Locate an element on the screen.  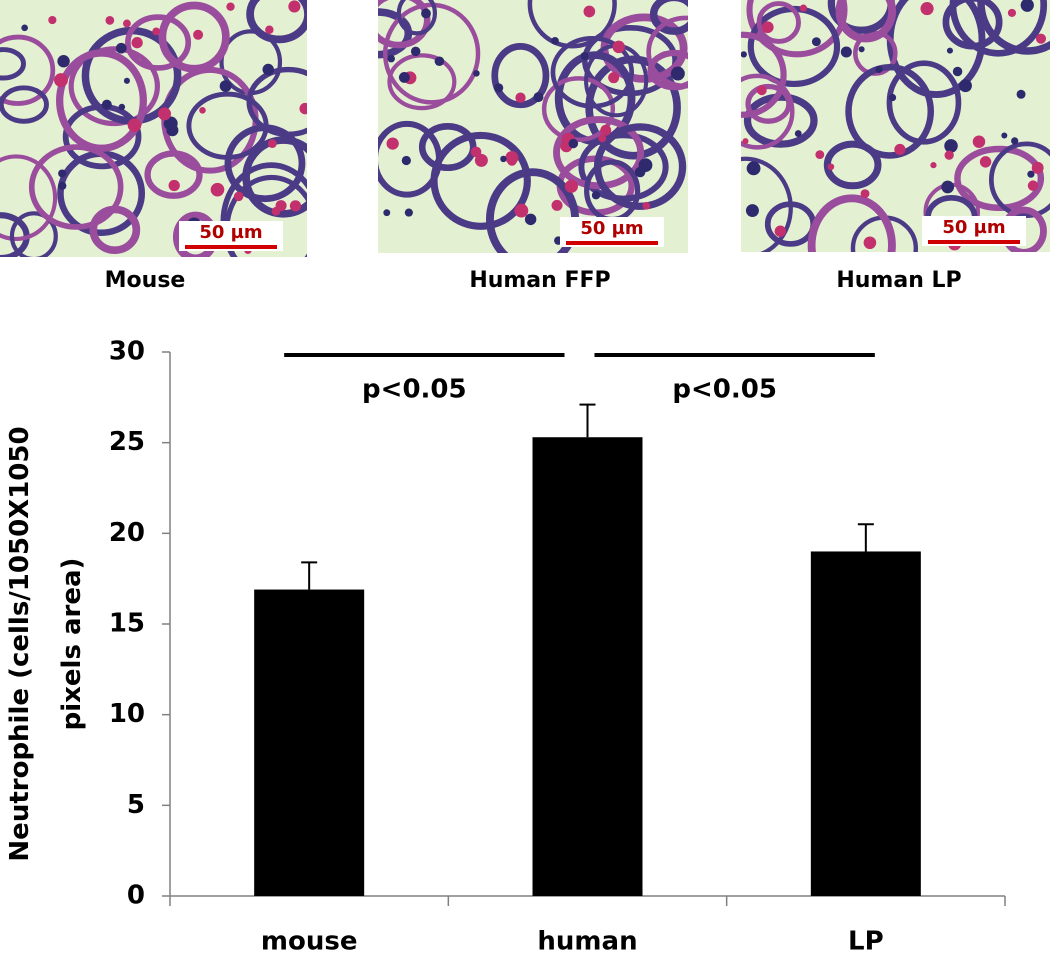
image-label: Human LP is located at coordinates (898, 280).